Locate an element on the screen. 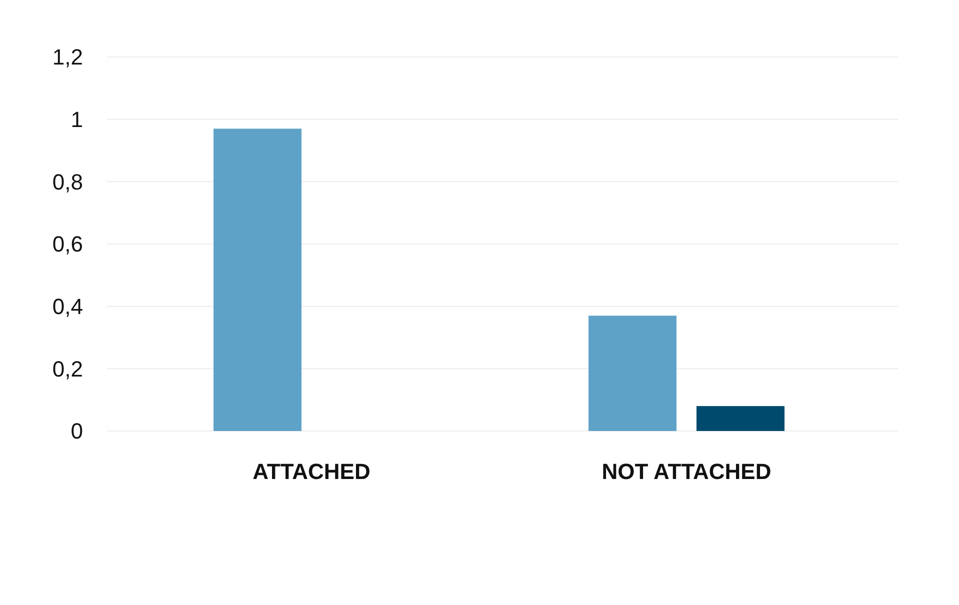 The width and height of the screenshot is (959, 605). x-tick-label: ATTACHED is located at coordinates (311, 471).